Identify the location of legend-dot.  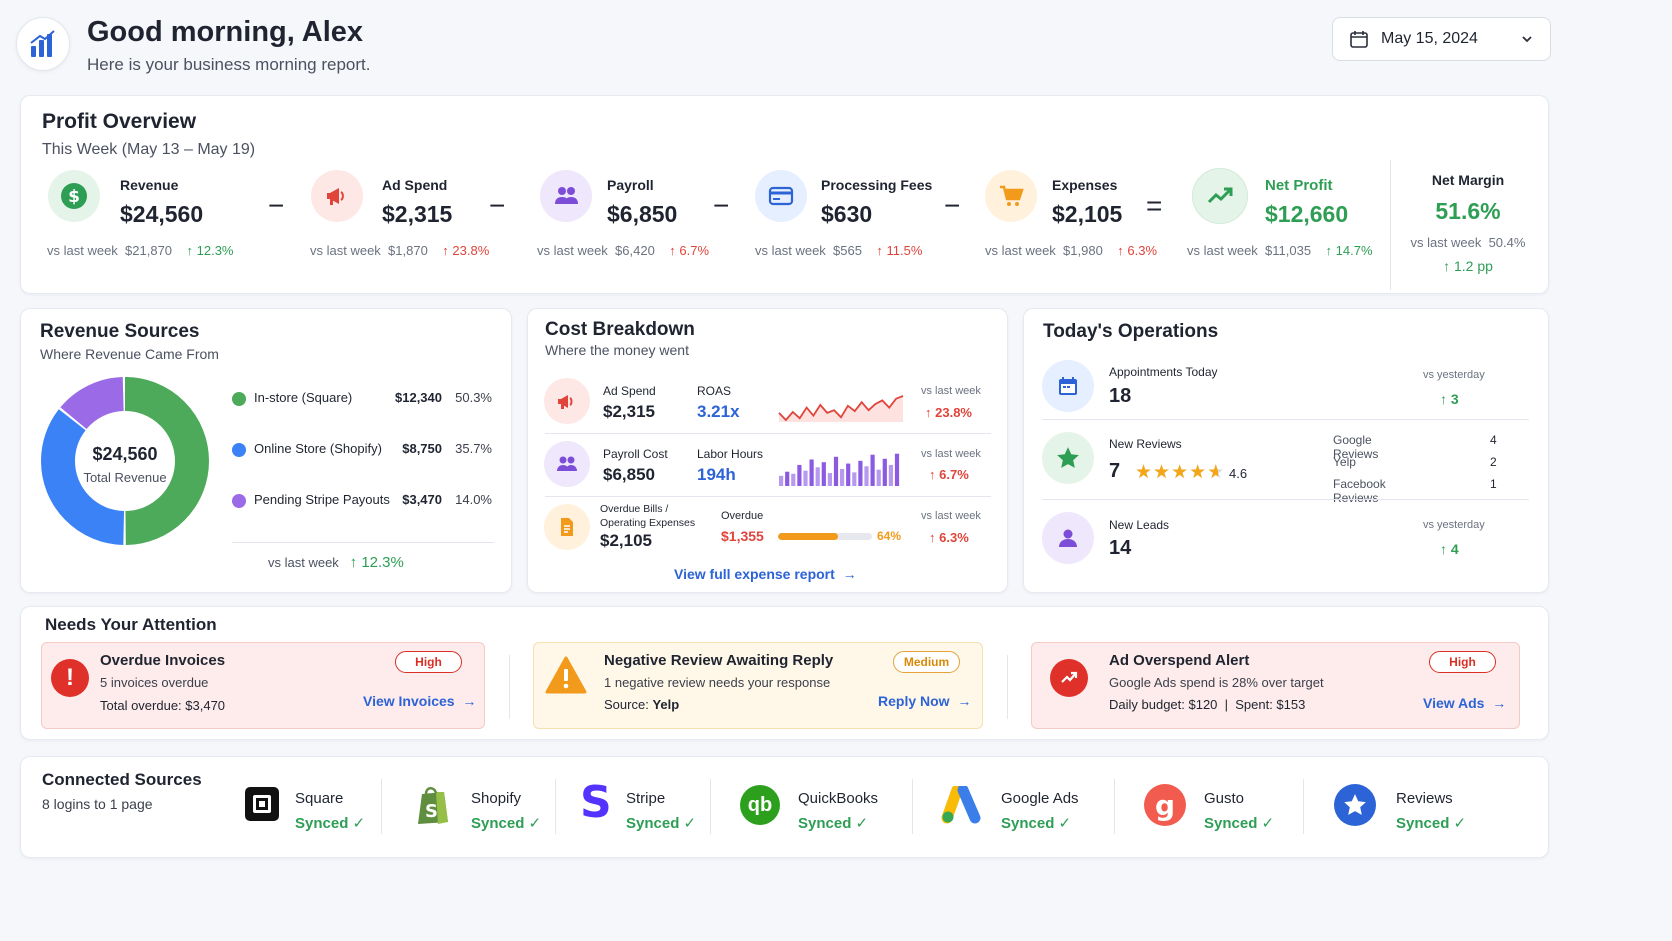
(239, 450).